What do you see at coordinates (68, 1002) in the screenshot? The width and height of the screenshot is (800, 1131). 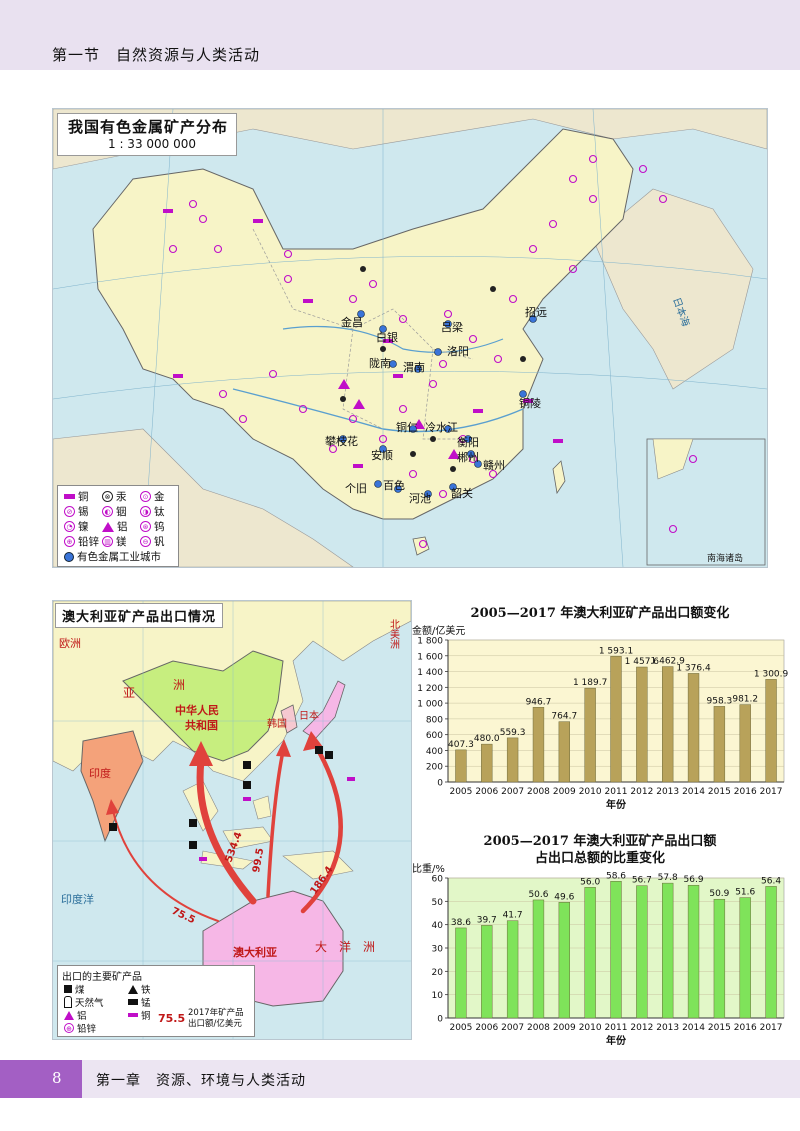 I see `natural-gas-icon` at bounding box center [68, 1002].